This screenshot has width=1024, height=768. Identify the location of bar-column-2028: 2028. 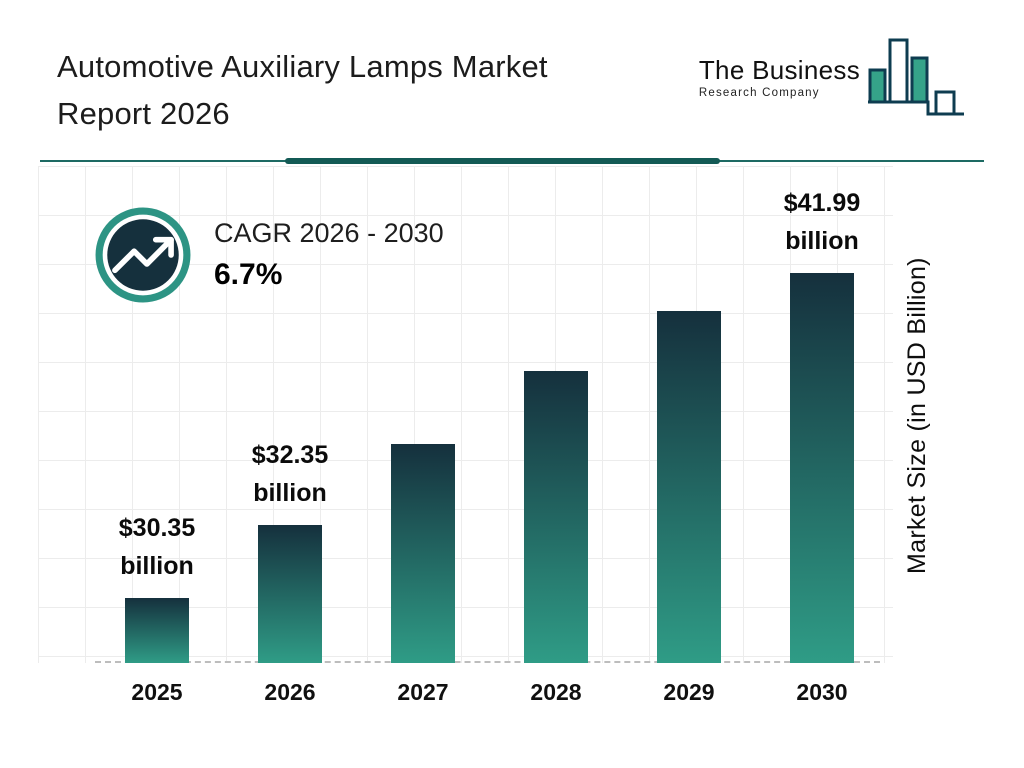
(556, 538).